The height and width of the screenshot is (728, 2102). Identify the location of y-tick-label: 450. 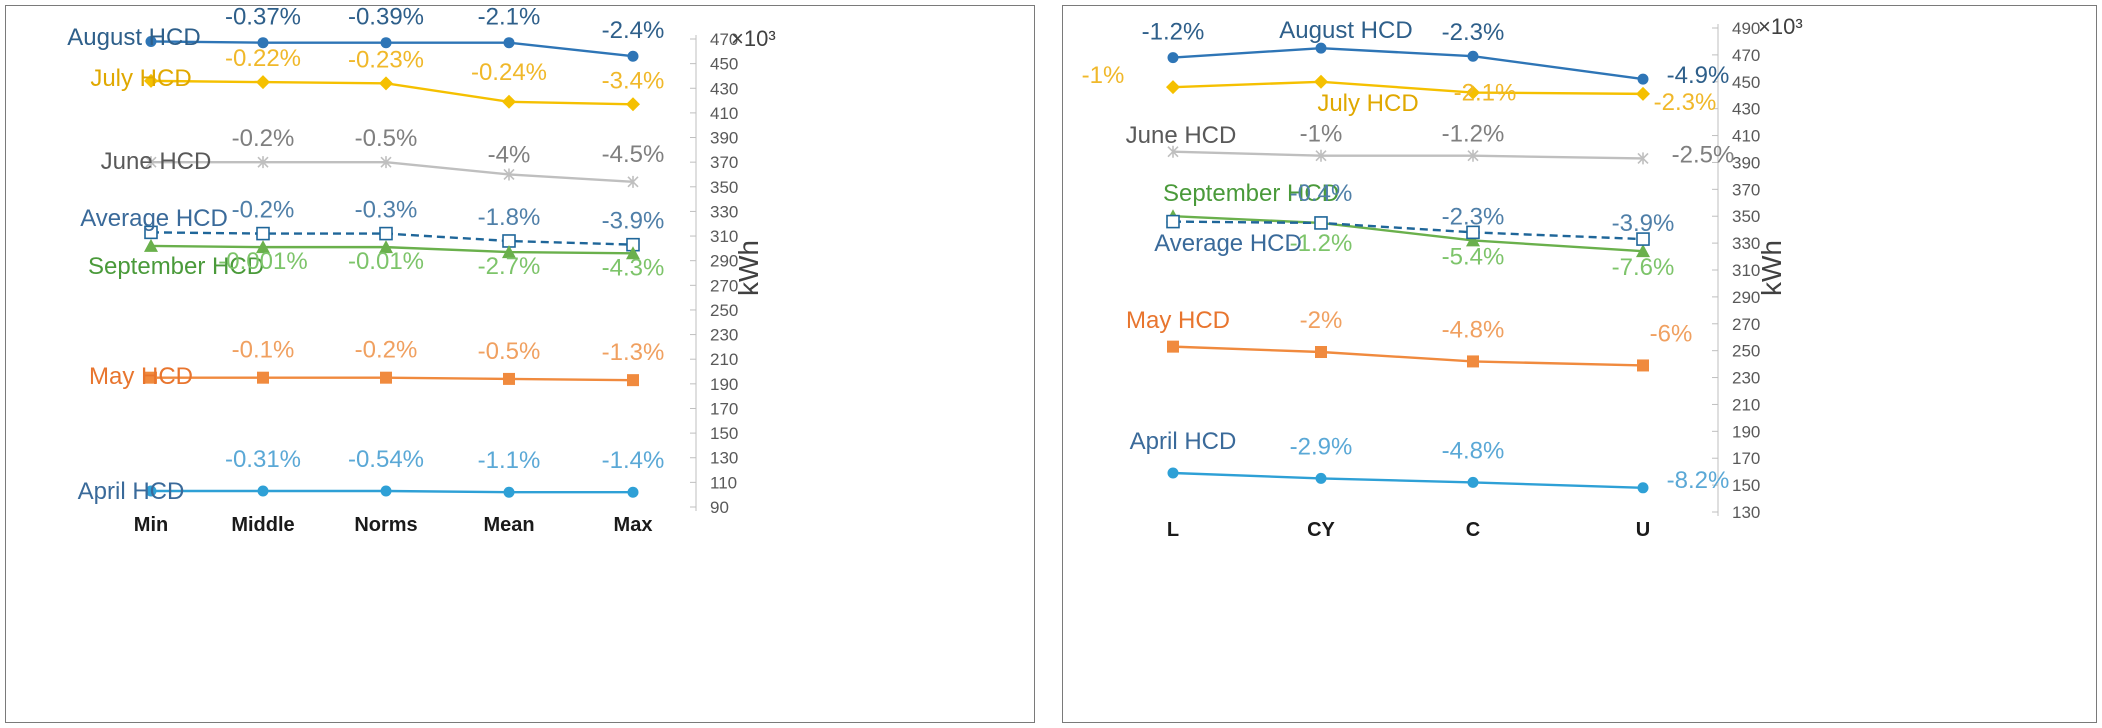
(724, 64).